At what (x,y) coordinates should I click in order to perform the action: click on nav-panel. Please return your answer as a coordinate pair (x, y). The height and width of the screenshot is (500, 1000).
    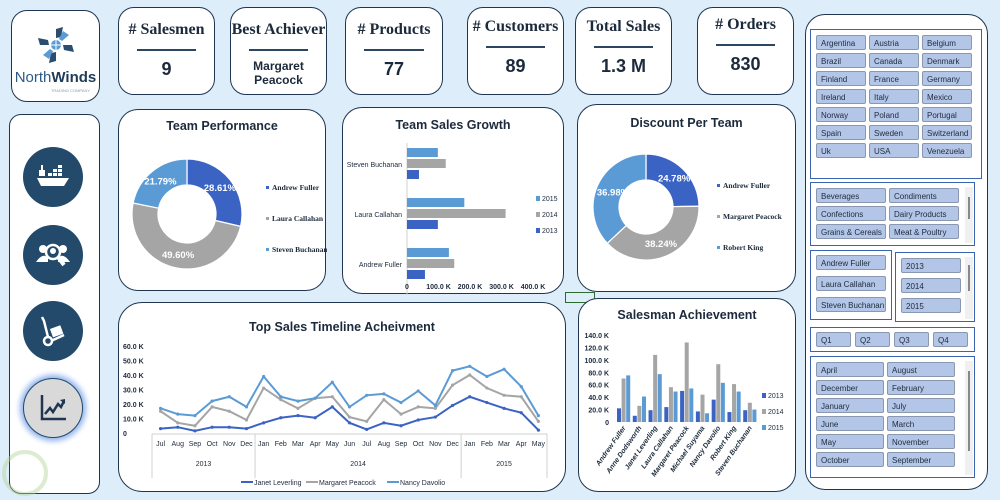
    Looking at the image, I should click on (54, 304).